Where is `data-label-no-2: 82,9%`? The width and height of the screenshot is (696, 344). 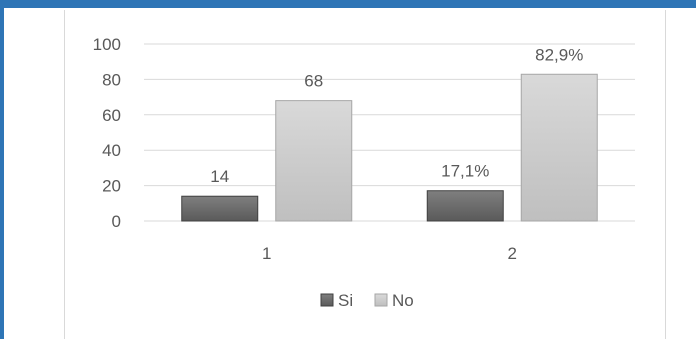 data-label-no-2: 82,9% is located at coordinates (559, 54).